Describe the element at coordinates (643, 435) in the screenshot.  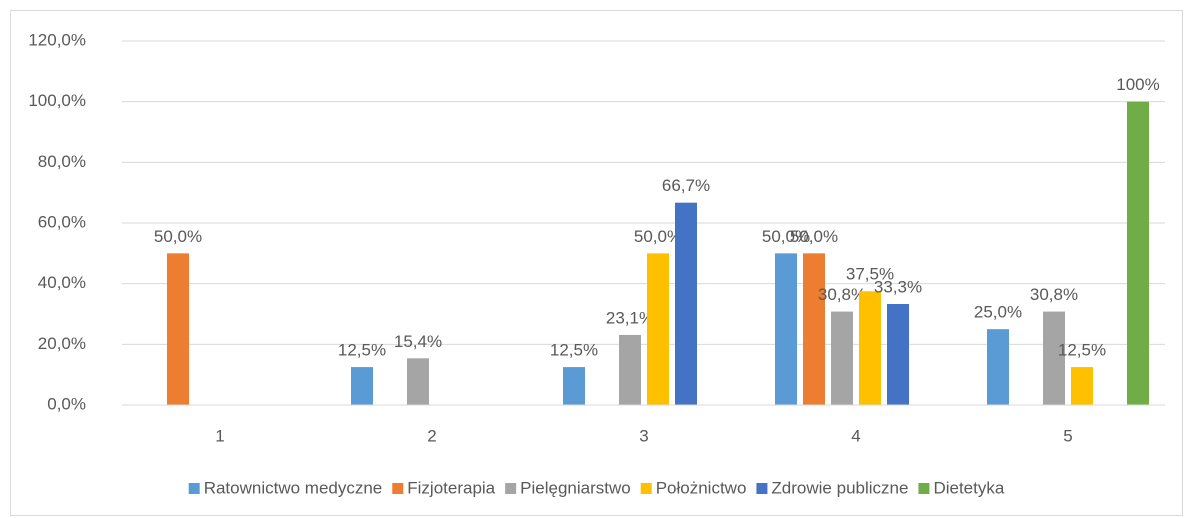
I see `x-tick-label: 3` at that location.